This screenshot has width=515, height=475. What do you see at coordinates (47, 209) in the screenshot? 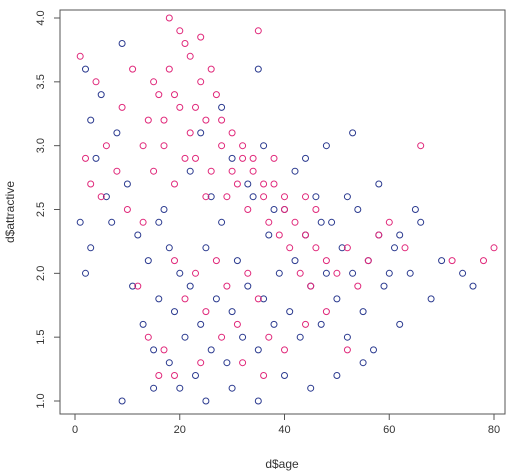
I see `y-axis: 1.0 1.5 2.0 2.5 3.0 3.5 4.0` at bounding box center [47, 209].